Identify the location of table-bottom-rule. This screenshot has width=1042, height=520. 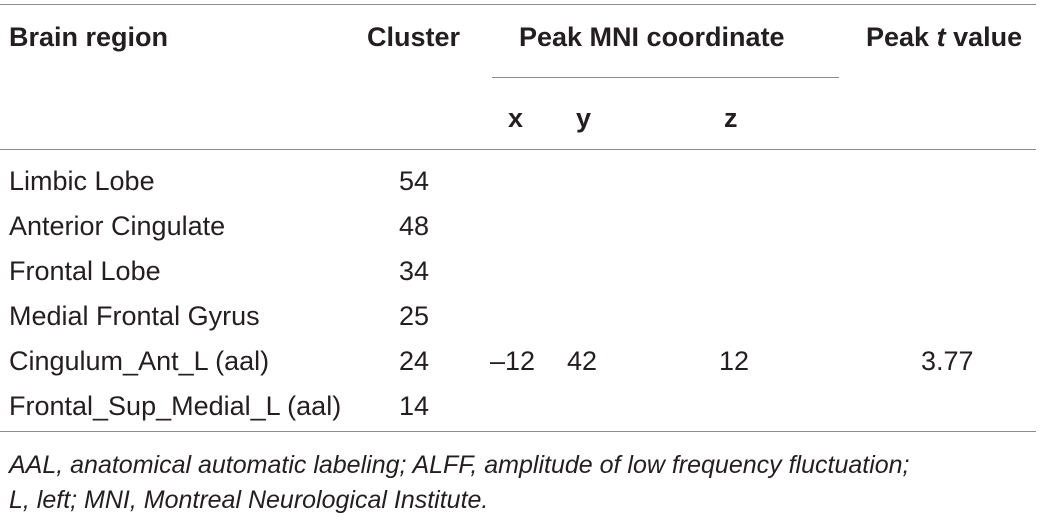
(518, 431).